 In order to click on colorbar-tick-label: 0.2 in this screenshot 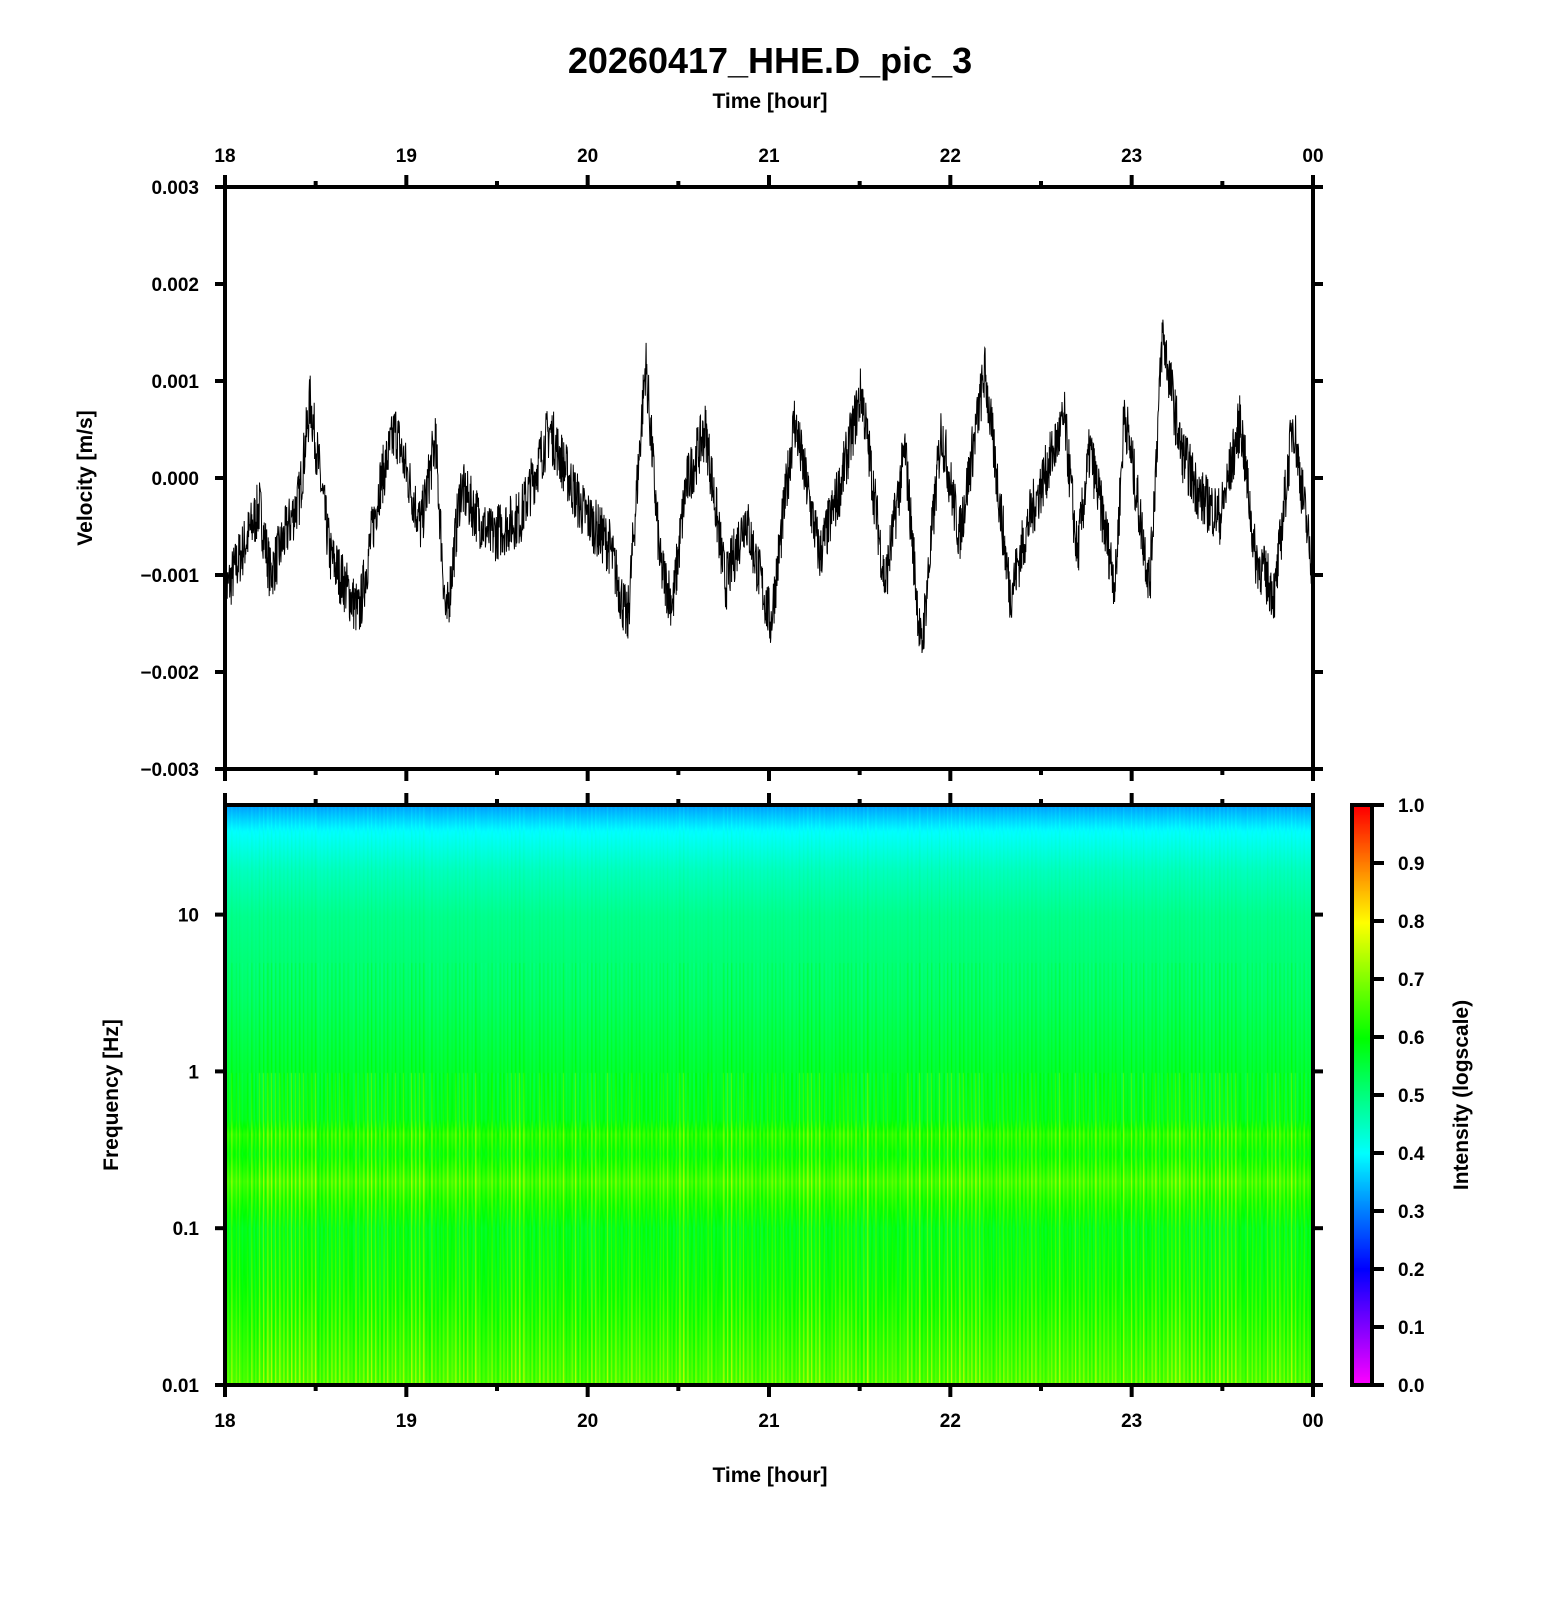, I will do `click(1411, 1270)`.